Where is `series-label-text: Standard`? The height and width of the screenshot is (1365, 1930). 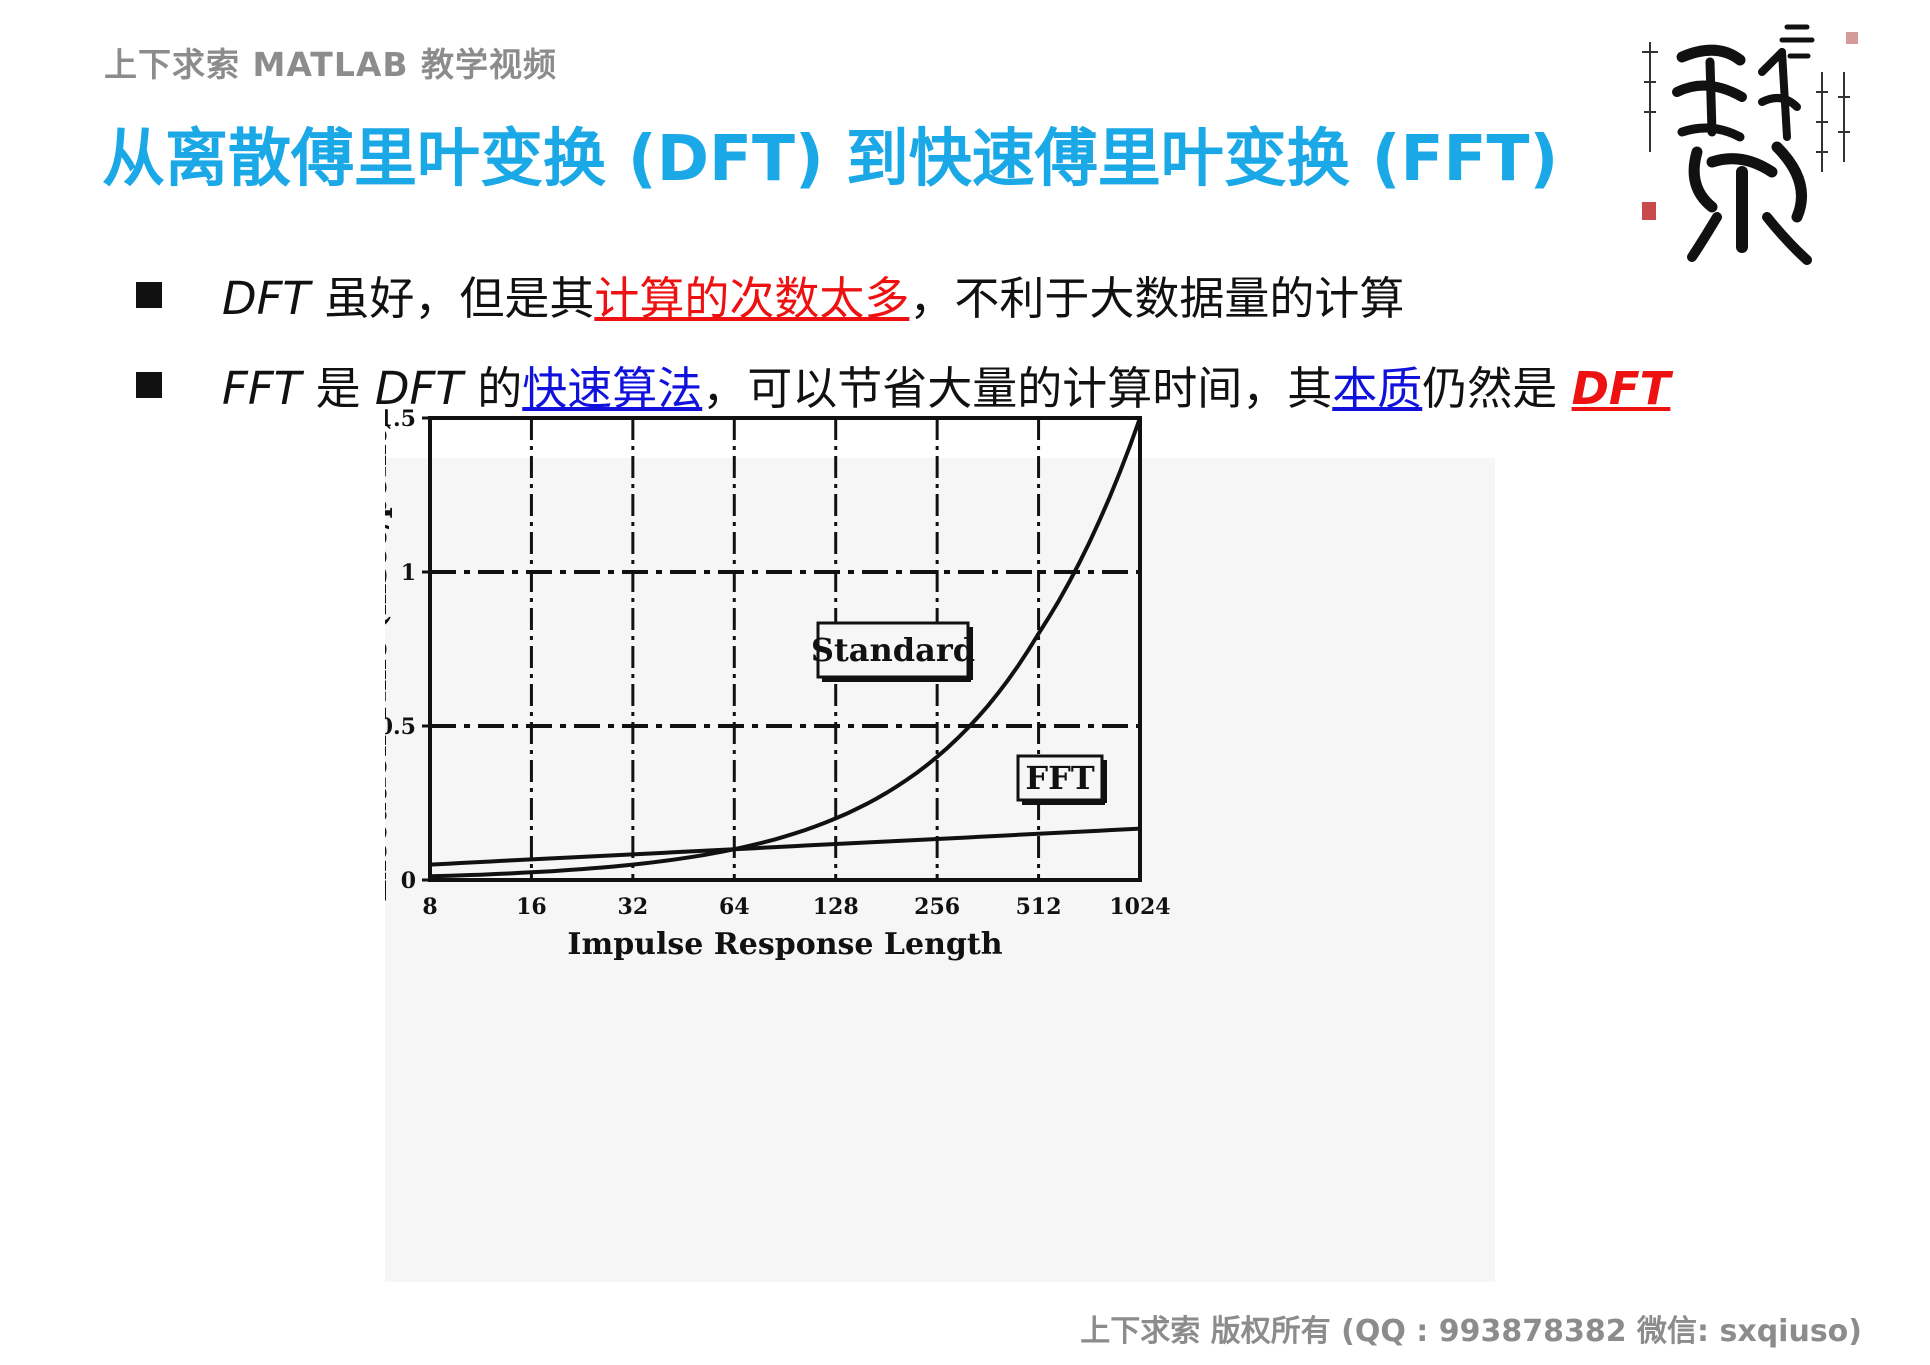
series-label-text: Standard is located at coordinates (893, 650).